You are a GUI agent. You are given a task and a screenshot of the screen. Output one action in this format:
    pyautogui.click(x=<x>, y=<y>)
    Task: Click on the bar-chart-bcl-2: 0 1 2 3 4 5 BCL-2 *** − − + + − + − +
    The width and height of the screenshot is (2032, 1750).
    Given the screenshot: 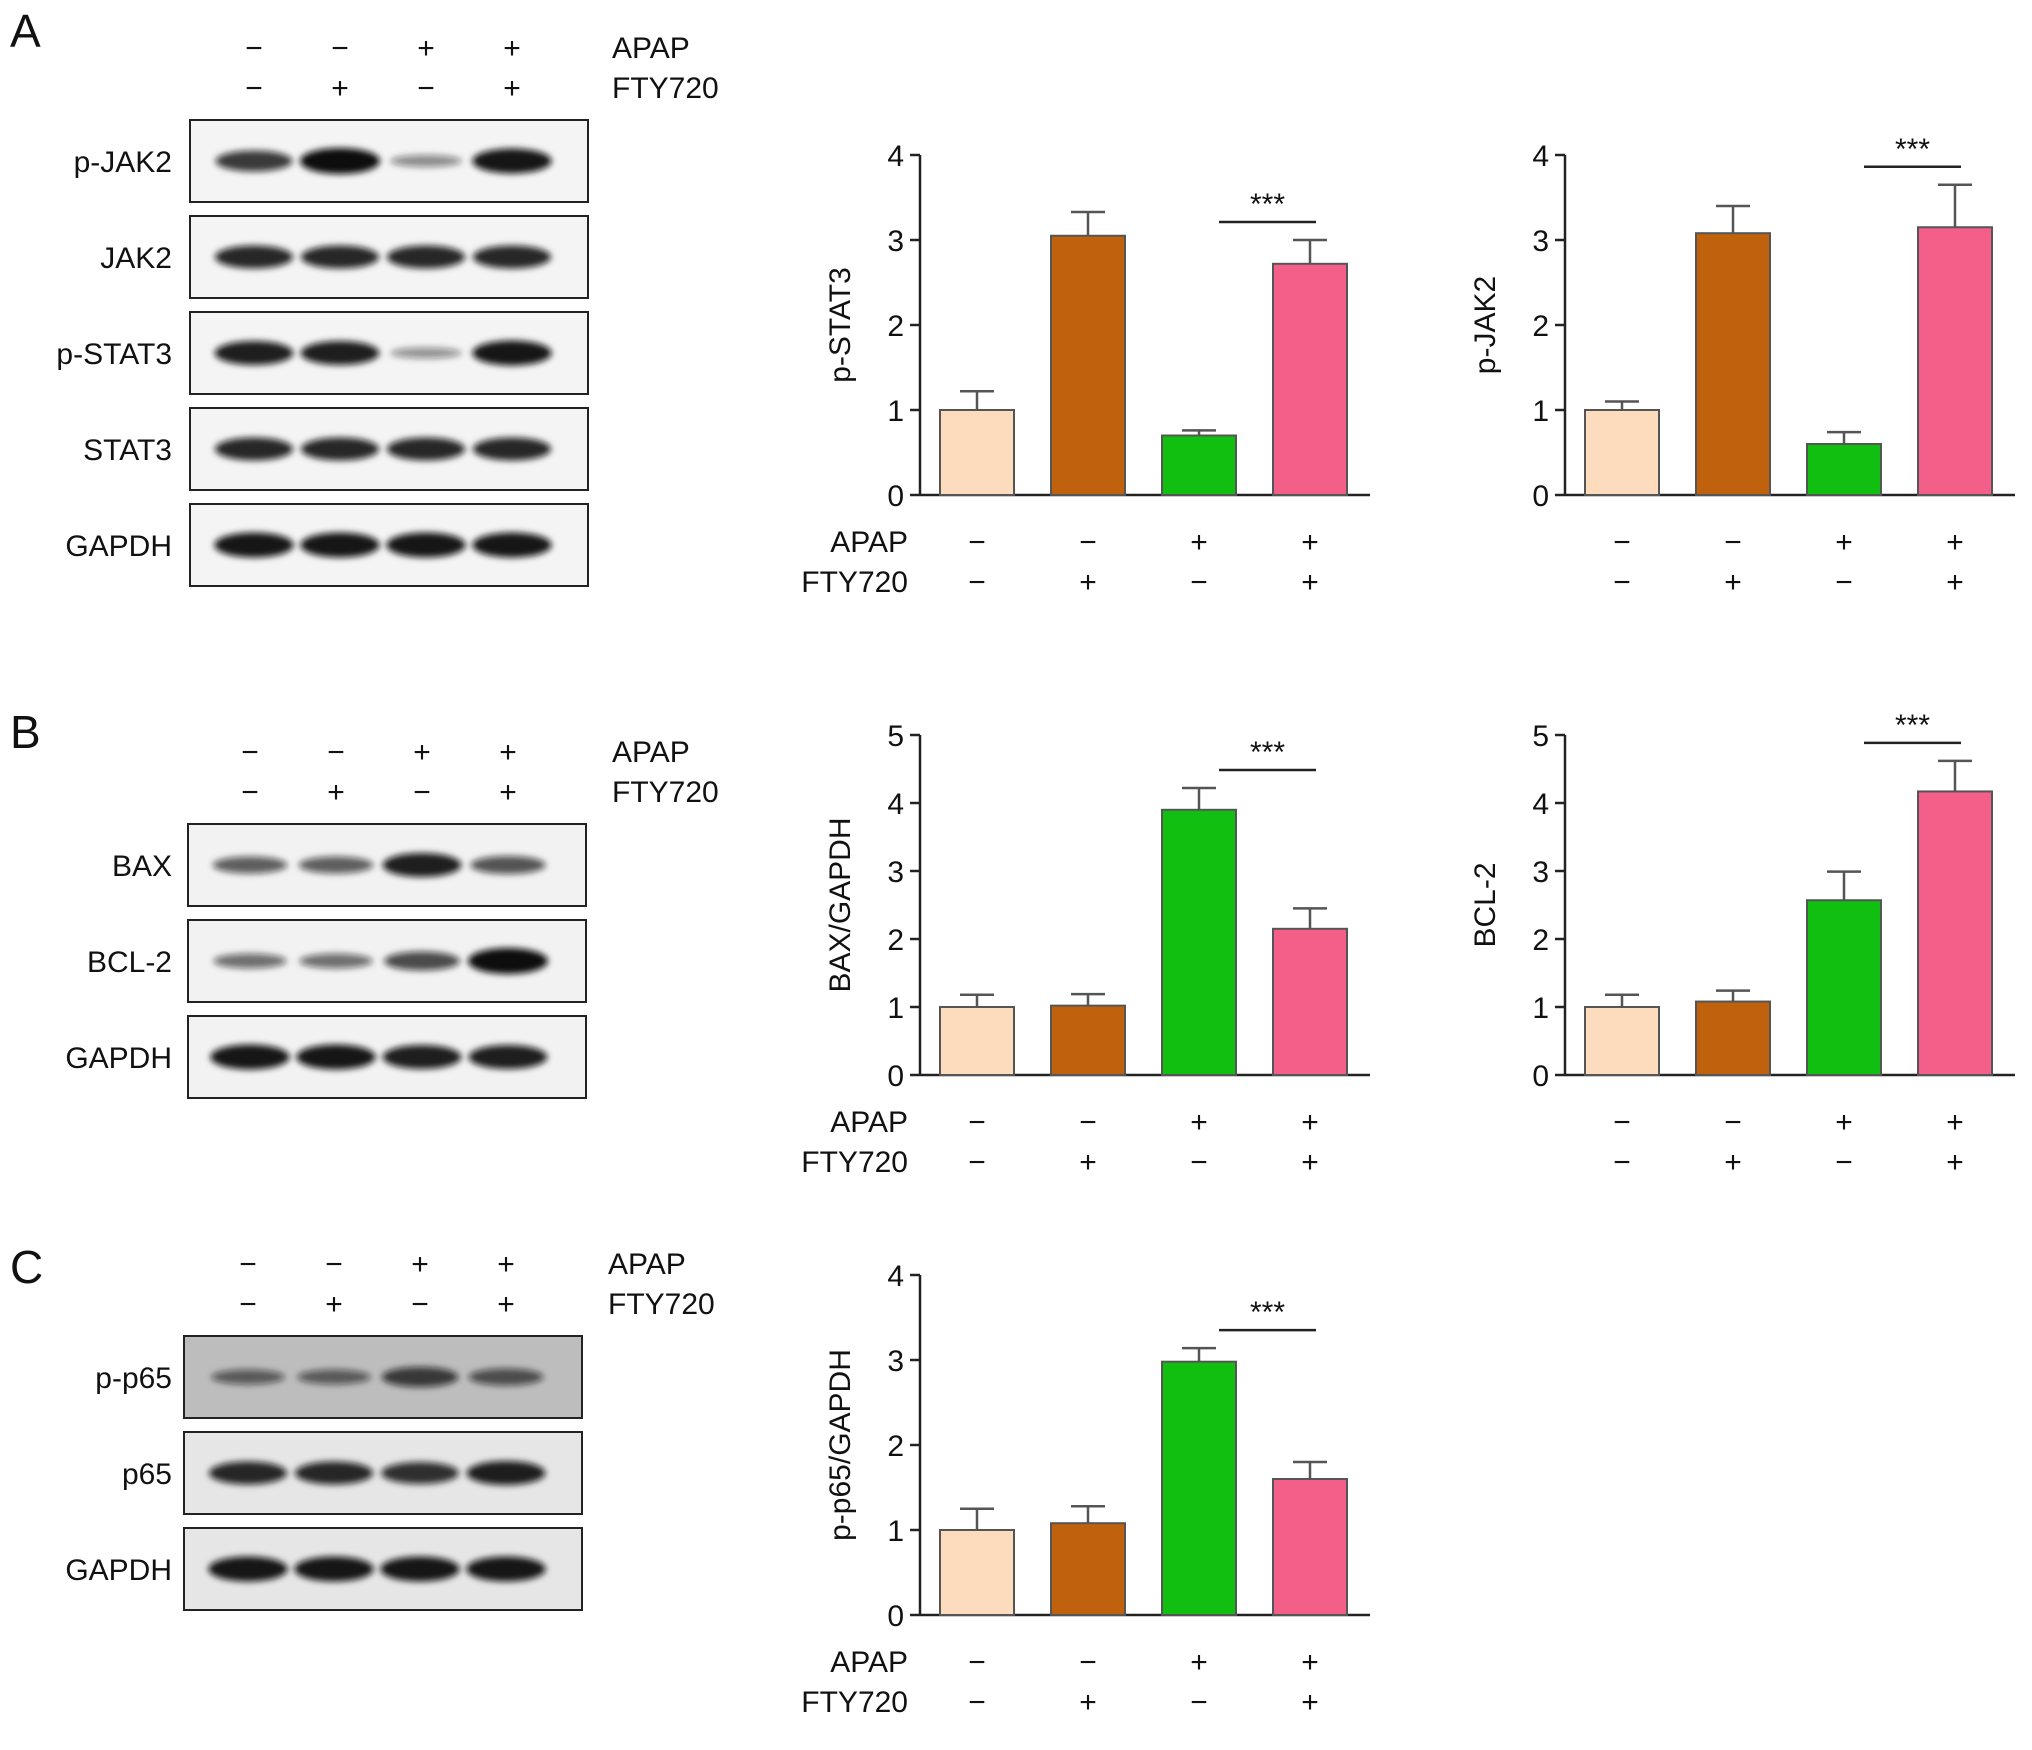 What is the action you would take?
    pyautogui.click(x=1742, y=944)
    